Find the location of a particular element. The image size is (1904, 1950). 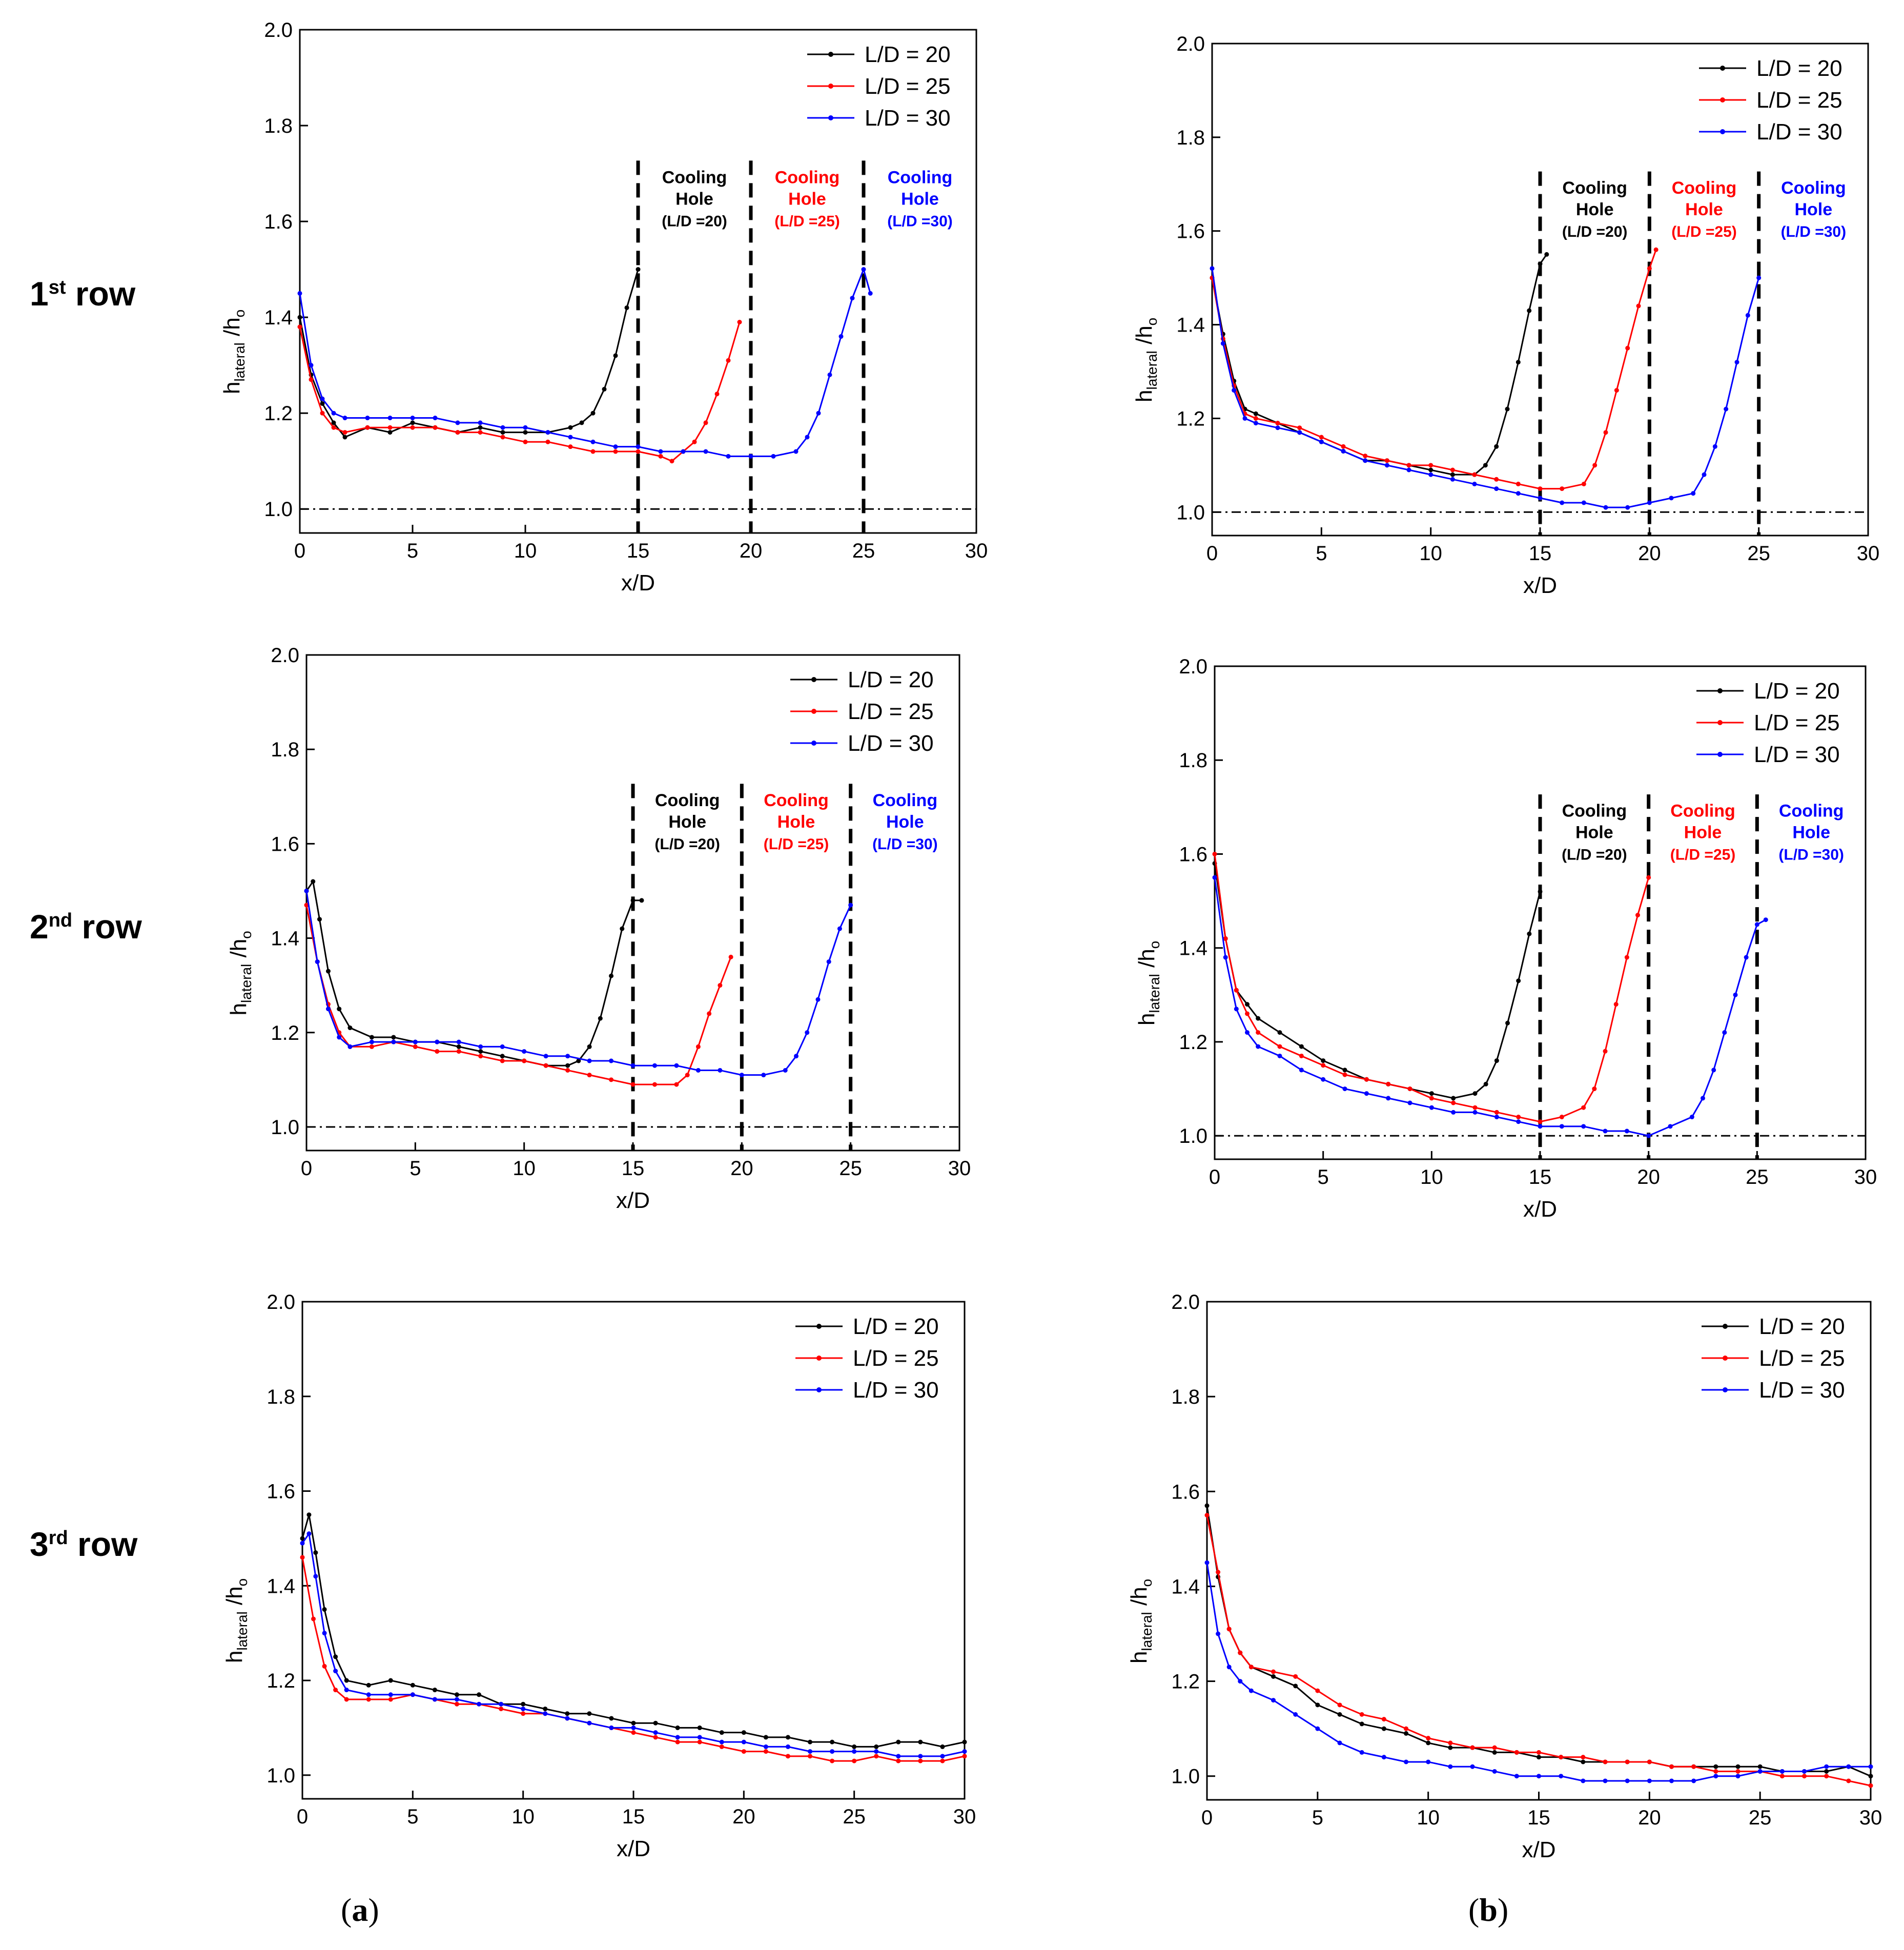

x-tick-label: 30 is located at coordinates (1865, 1177).